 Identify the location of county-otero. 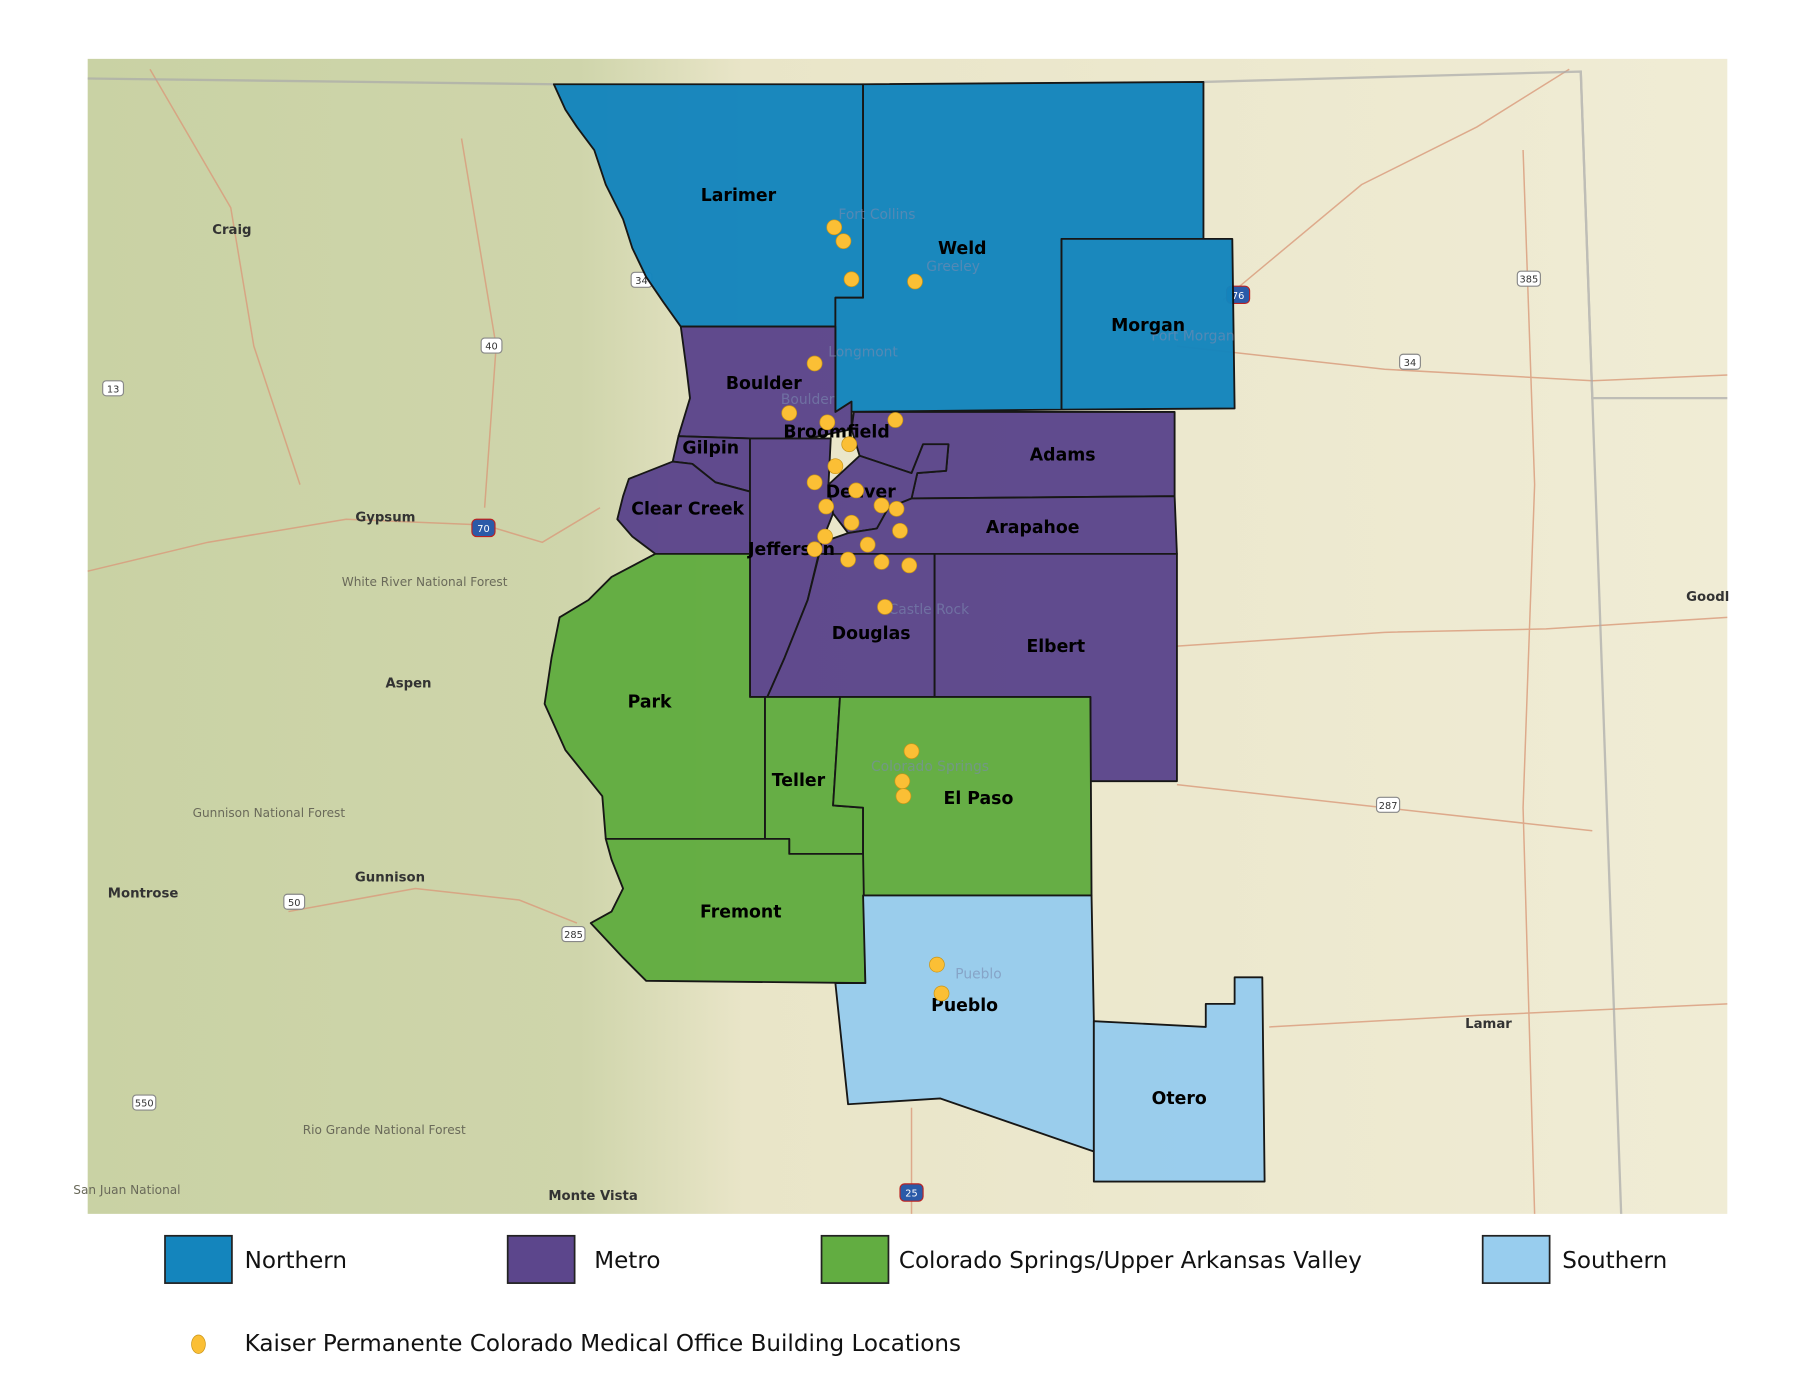
(1179, 1079).